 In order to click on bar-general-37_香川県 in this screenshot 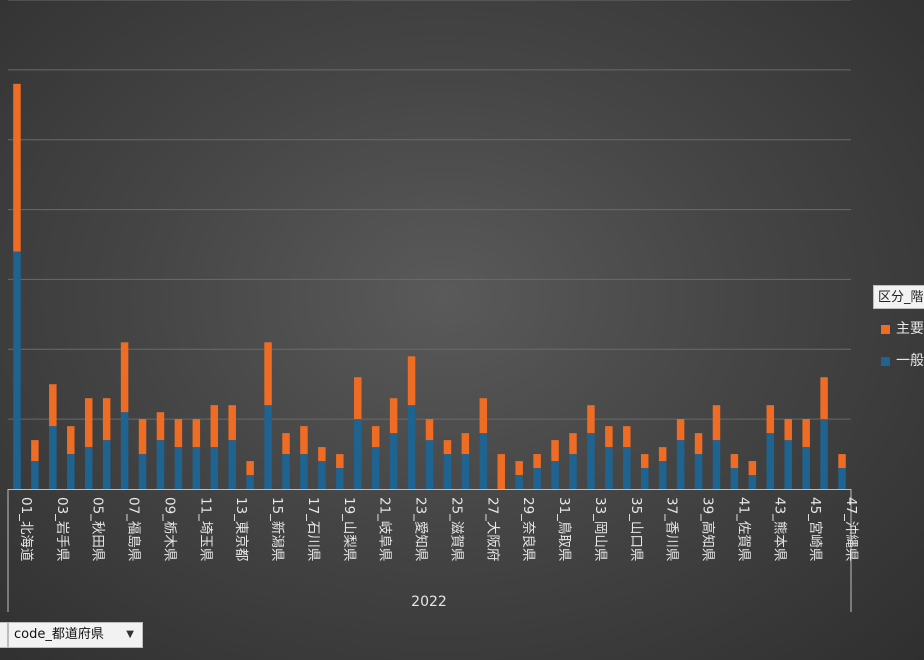, I will do `click(662, 475)`.